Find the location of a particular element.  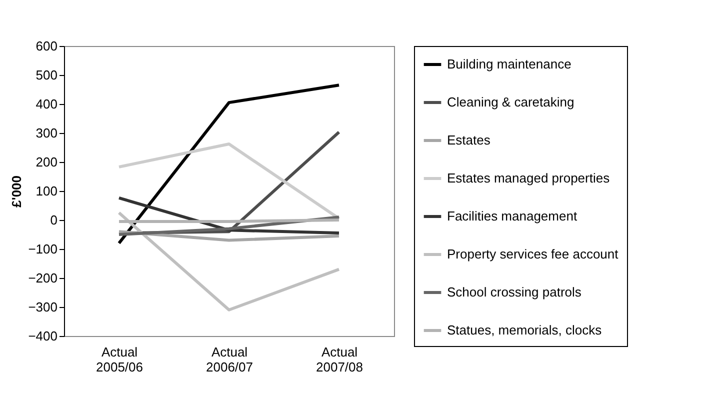

y-tick-label: 500 is located at coordinates (47, 75).